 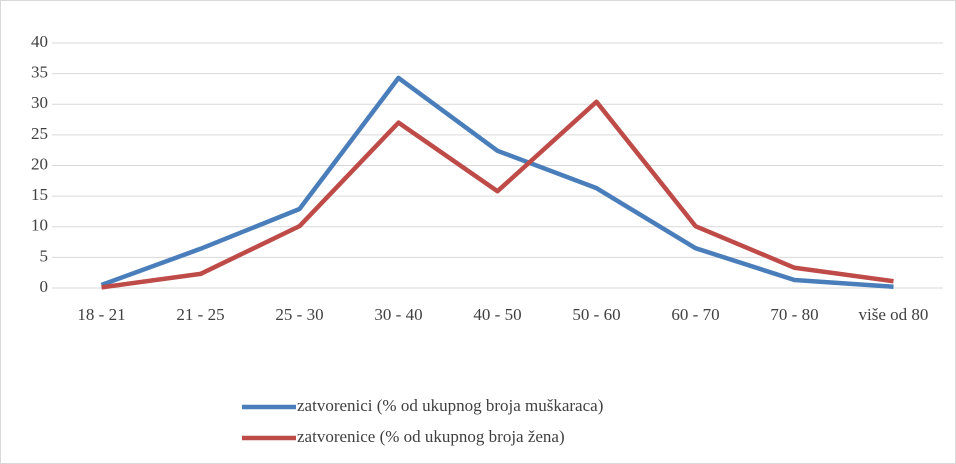 I want to click on y-tick-label: 35, so click(x=39, y=72).